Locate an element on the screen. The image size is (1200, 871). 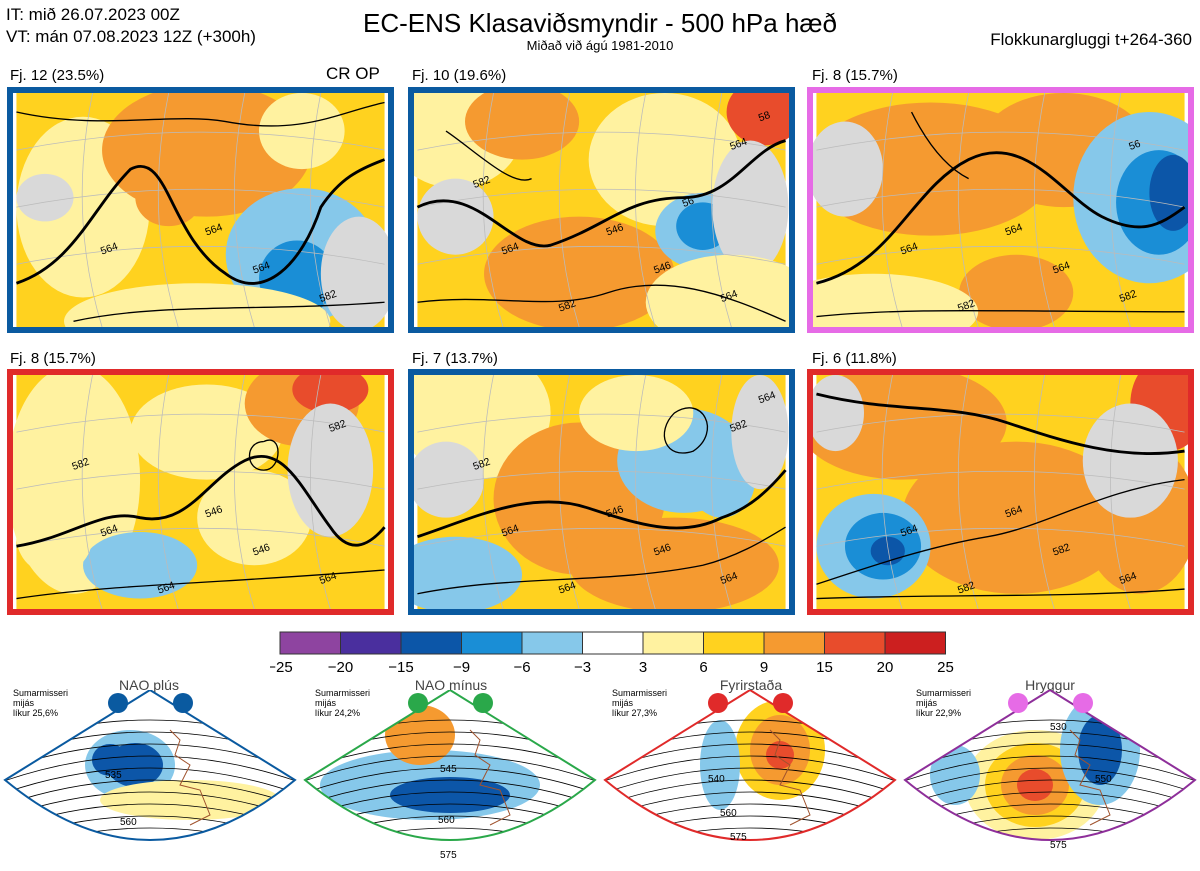
colorbar: −25 −20 −15 −9 −6 −3 3 6 9 15 20 25 is located at coordinates (612, 653).